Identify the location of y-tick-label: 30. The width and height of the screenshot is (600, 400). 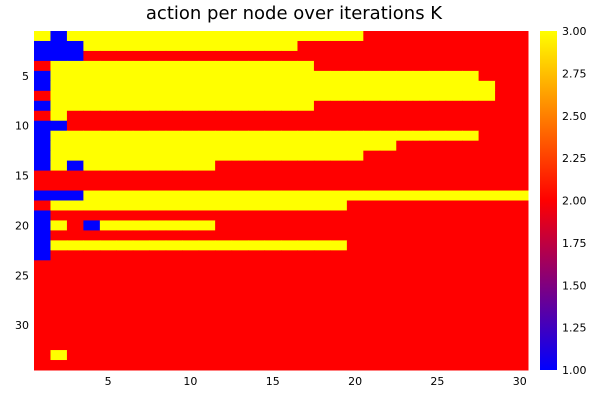
(22, 325).